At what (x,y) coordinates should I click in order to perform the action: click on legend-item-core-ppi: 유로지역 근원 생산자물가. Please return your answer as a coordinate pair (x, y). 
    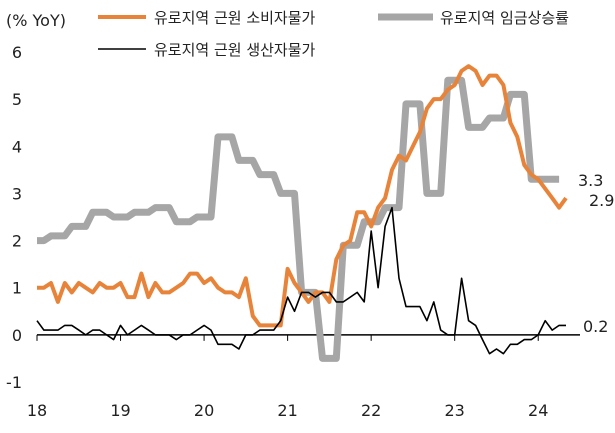
    Looking at the image, I should click on (207, 50).